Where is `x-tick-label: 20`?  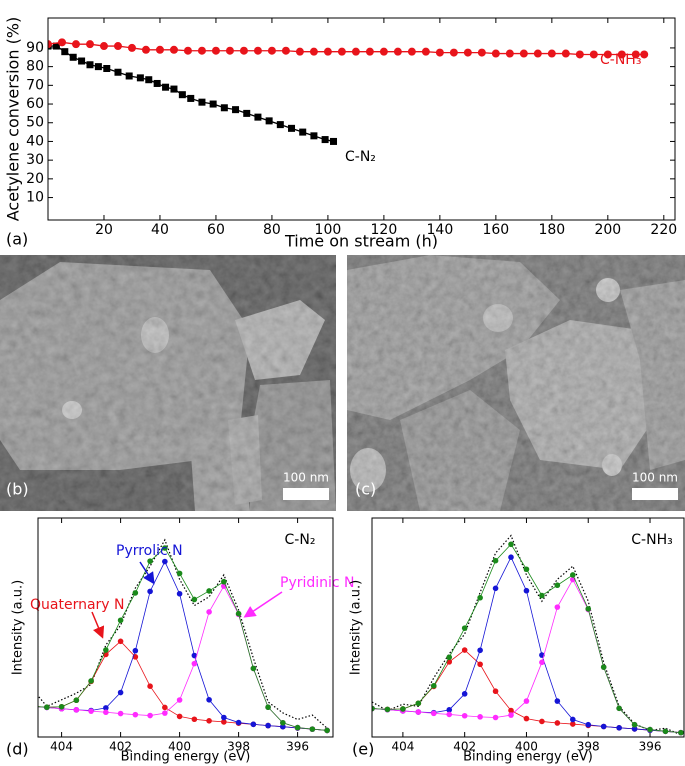 x-tick-label: 20 is located at coordinates (104, 230).